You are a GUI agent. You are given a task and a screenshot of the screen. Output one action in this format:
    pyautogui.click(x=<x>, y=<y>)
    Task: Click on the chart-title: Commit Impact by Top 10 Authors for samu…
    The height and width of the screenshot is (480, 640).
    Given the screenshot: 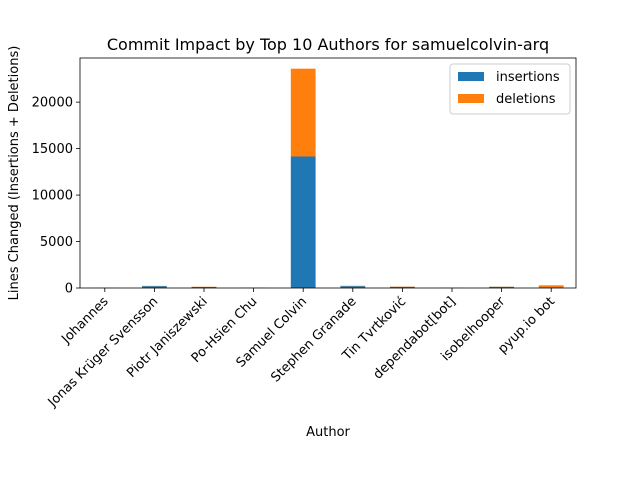 What is the action you would take?
    pyautogui.click(x=328, y=44)
    